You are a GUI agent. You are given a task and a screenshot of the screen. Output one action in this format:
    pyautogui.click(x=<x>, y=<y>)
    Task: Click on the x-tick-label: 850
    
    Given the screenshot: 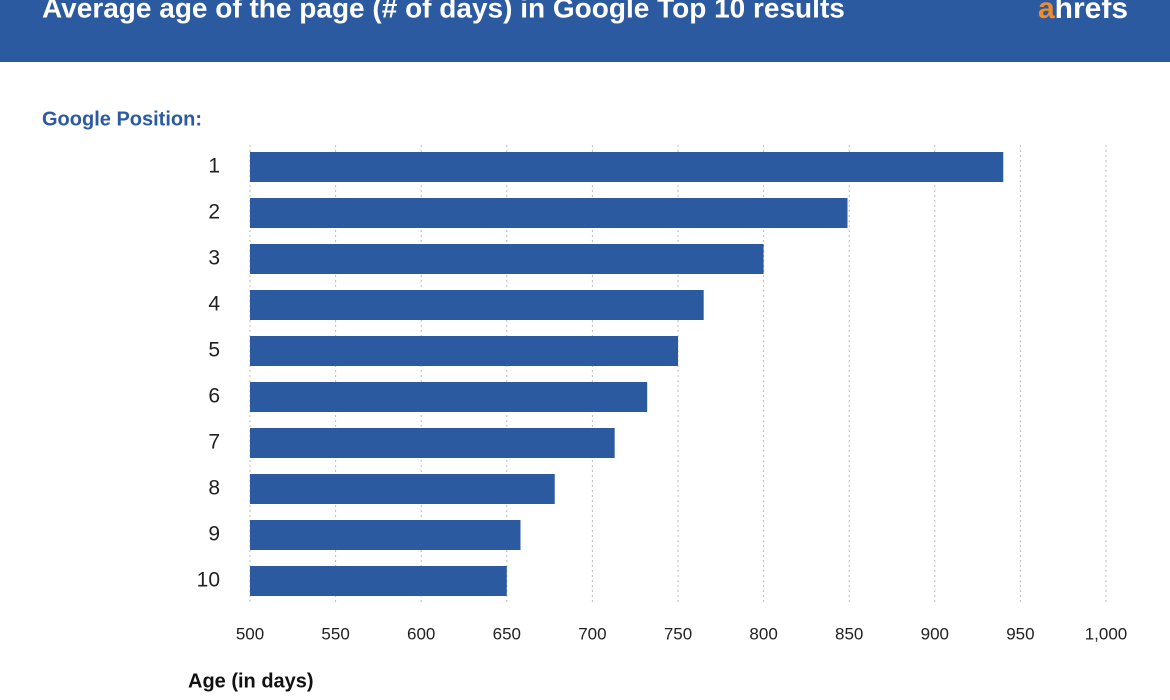 What is the action you would take?
    pyautogui.click(x=849, y=633)
    